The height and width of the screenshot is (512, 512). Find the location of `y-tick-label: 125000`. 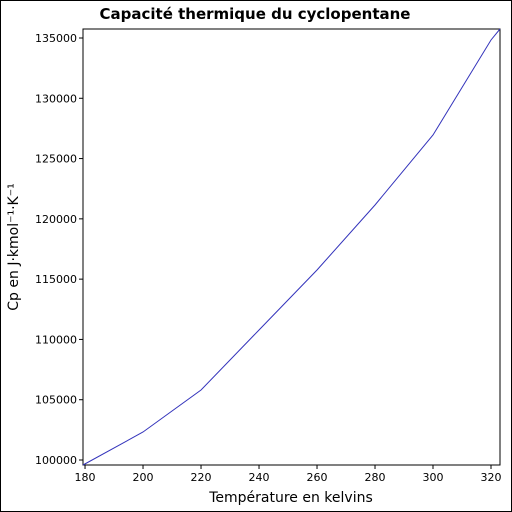

y-tick-label: 125000 is located at coordinates (56, 159).